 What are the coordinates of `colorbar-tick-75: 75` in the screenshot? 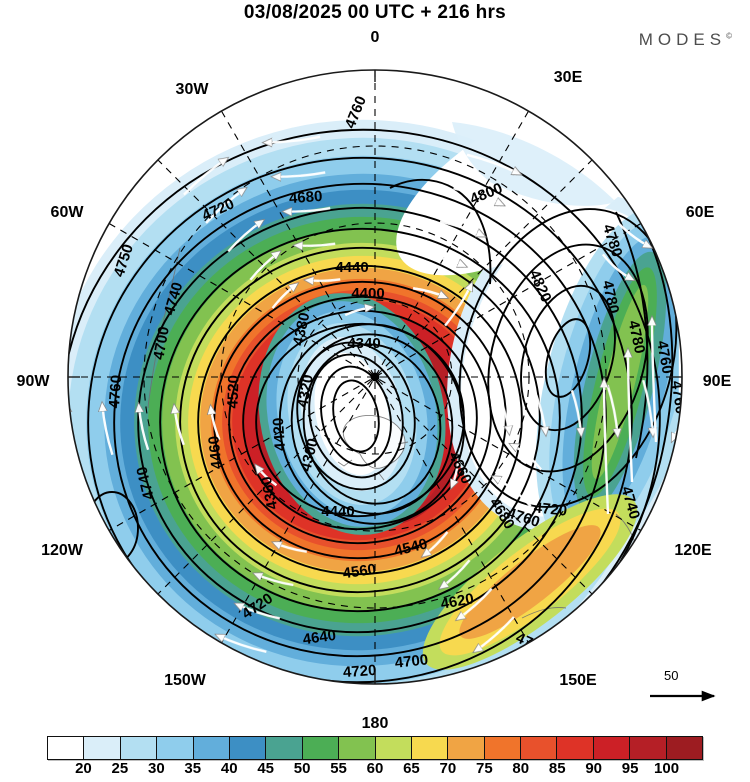 It's located at (484, 768).